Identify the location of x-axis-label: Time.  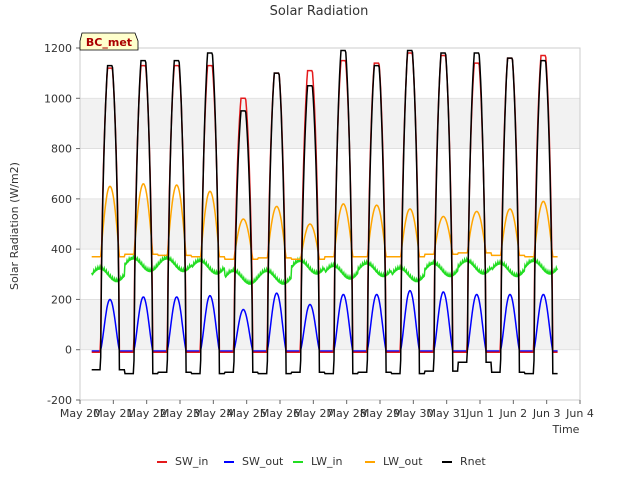
(566, 429).